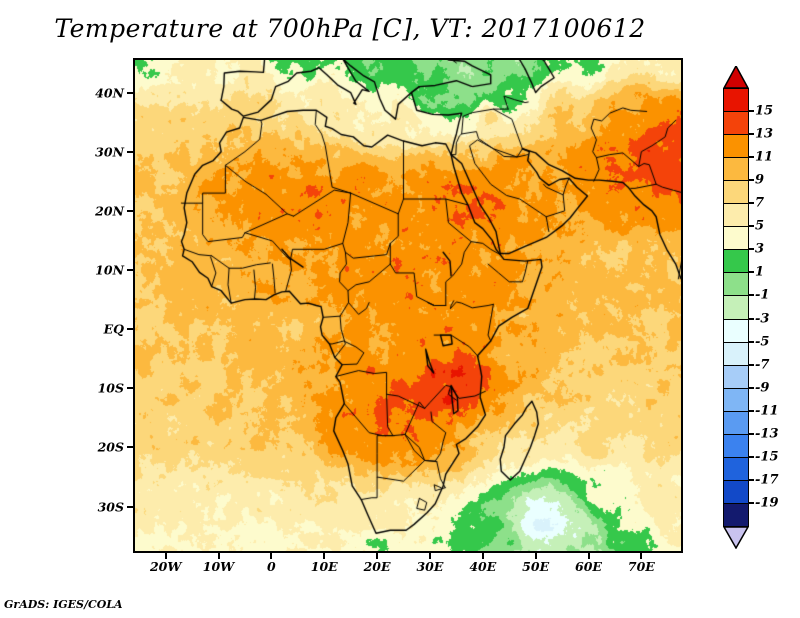 The width and height of the screenshot is (800, 618). I want to click on colorbar-label-neg19: -19, so click(767, 503).